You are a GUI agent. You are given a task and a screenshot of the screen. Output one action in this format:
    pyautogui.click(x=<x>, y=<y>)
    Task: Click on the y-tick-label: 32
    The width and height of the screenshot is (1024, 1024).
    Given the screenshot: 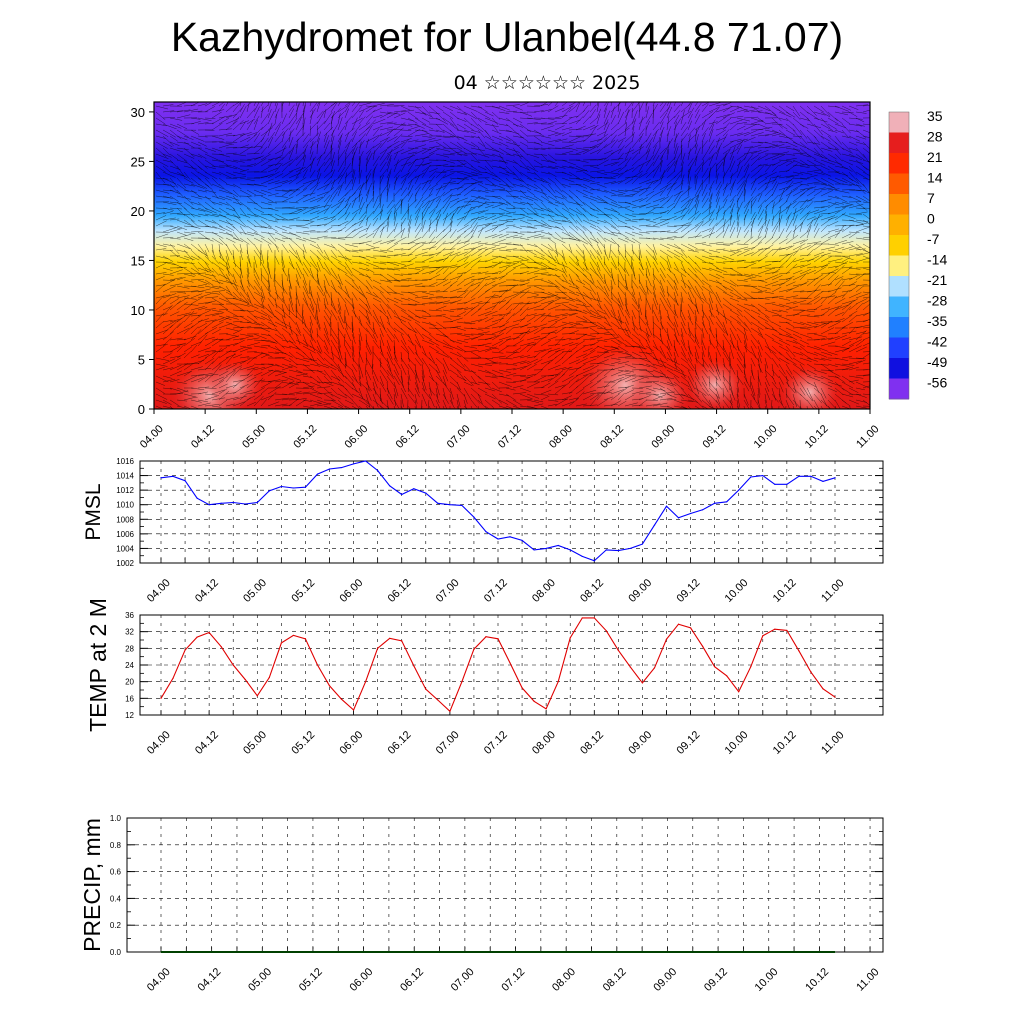 What is the action you would take?
    pyautogui.click(x=129, y=632)
    